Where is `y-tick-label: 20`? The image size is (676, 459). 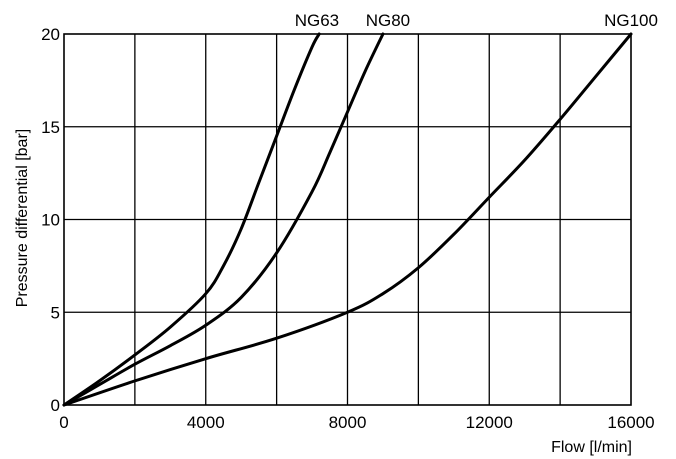 y-tick-label: 20 is located at coordinates (50, 34).